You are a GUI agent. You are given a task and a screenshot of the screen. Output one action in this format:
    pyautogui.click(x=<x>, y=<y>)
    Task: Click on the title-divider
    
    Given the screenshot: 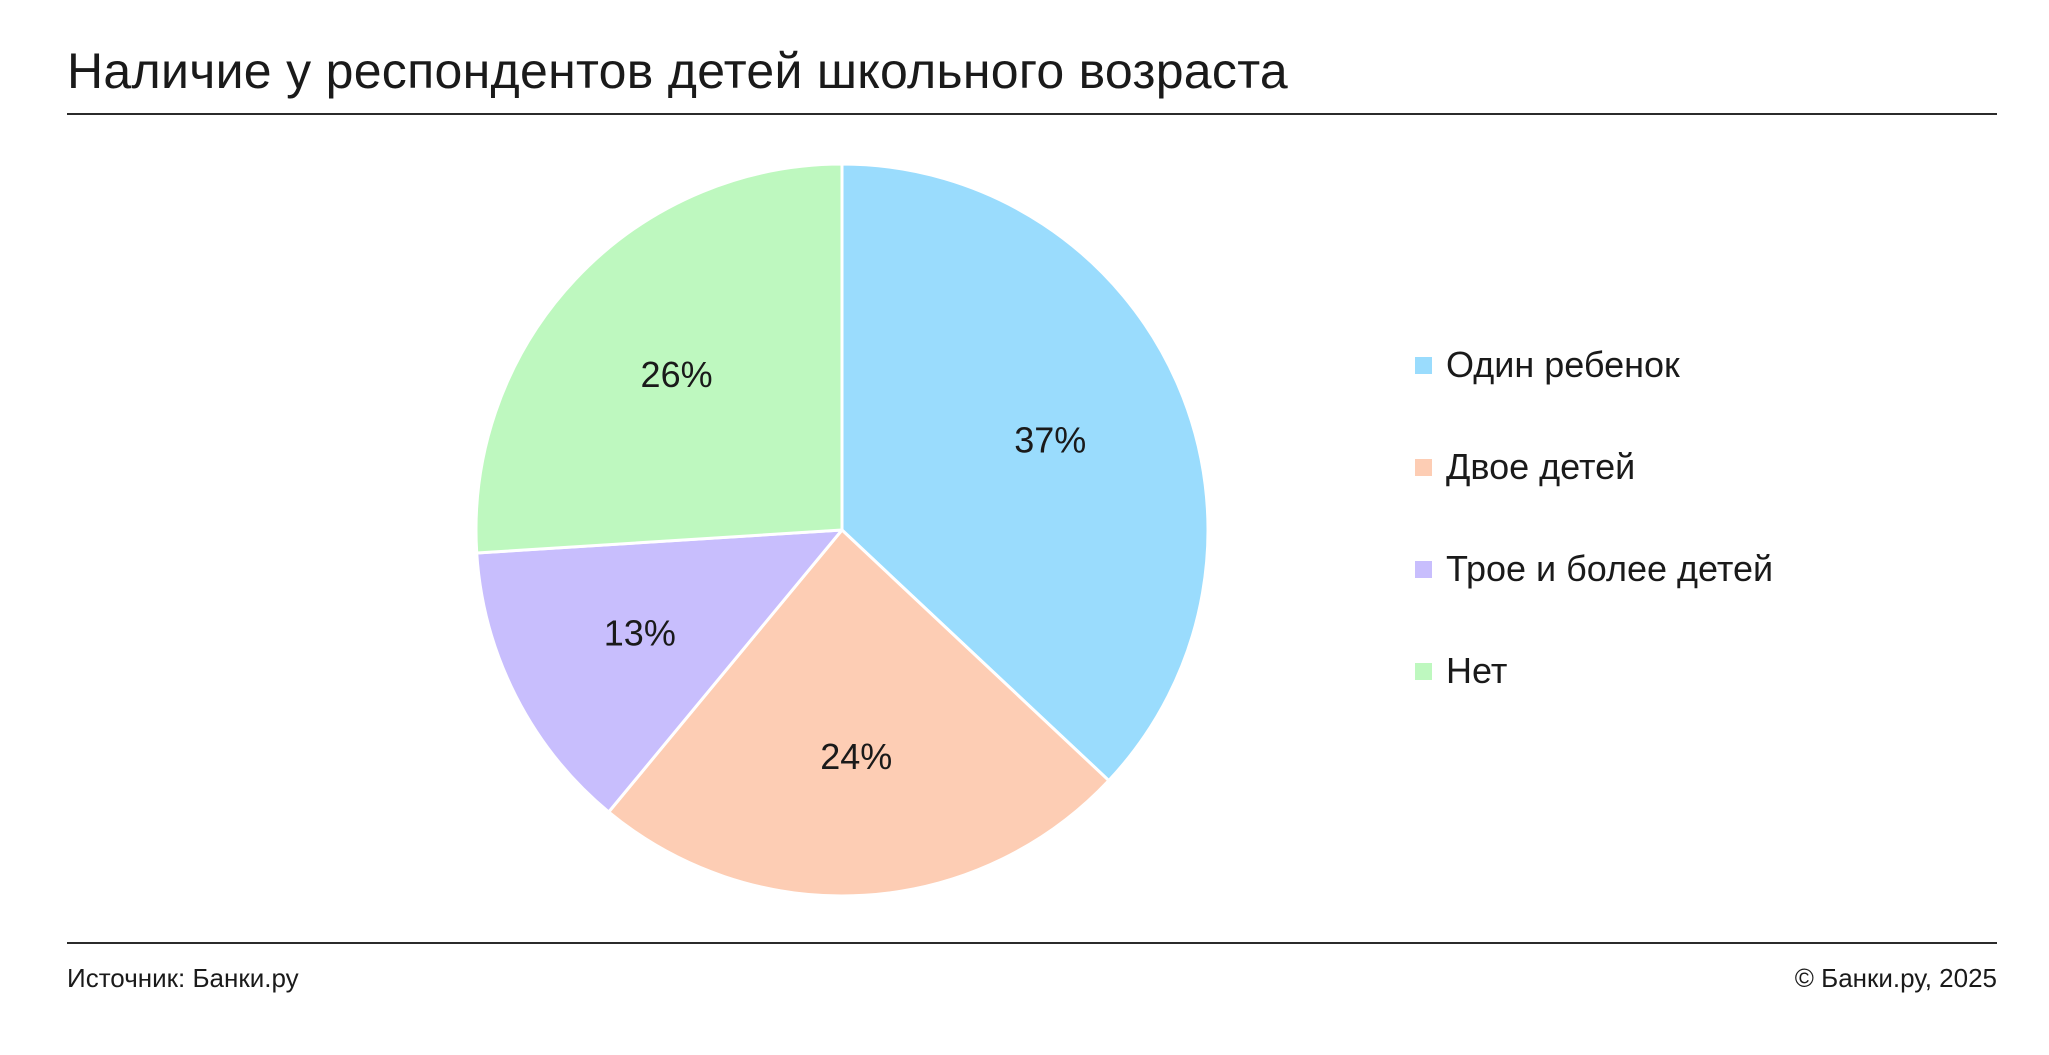 What is the action you would take?
    pyautogui.click(x=1032, y=114)
    